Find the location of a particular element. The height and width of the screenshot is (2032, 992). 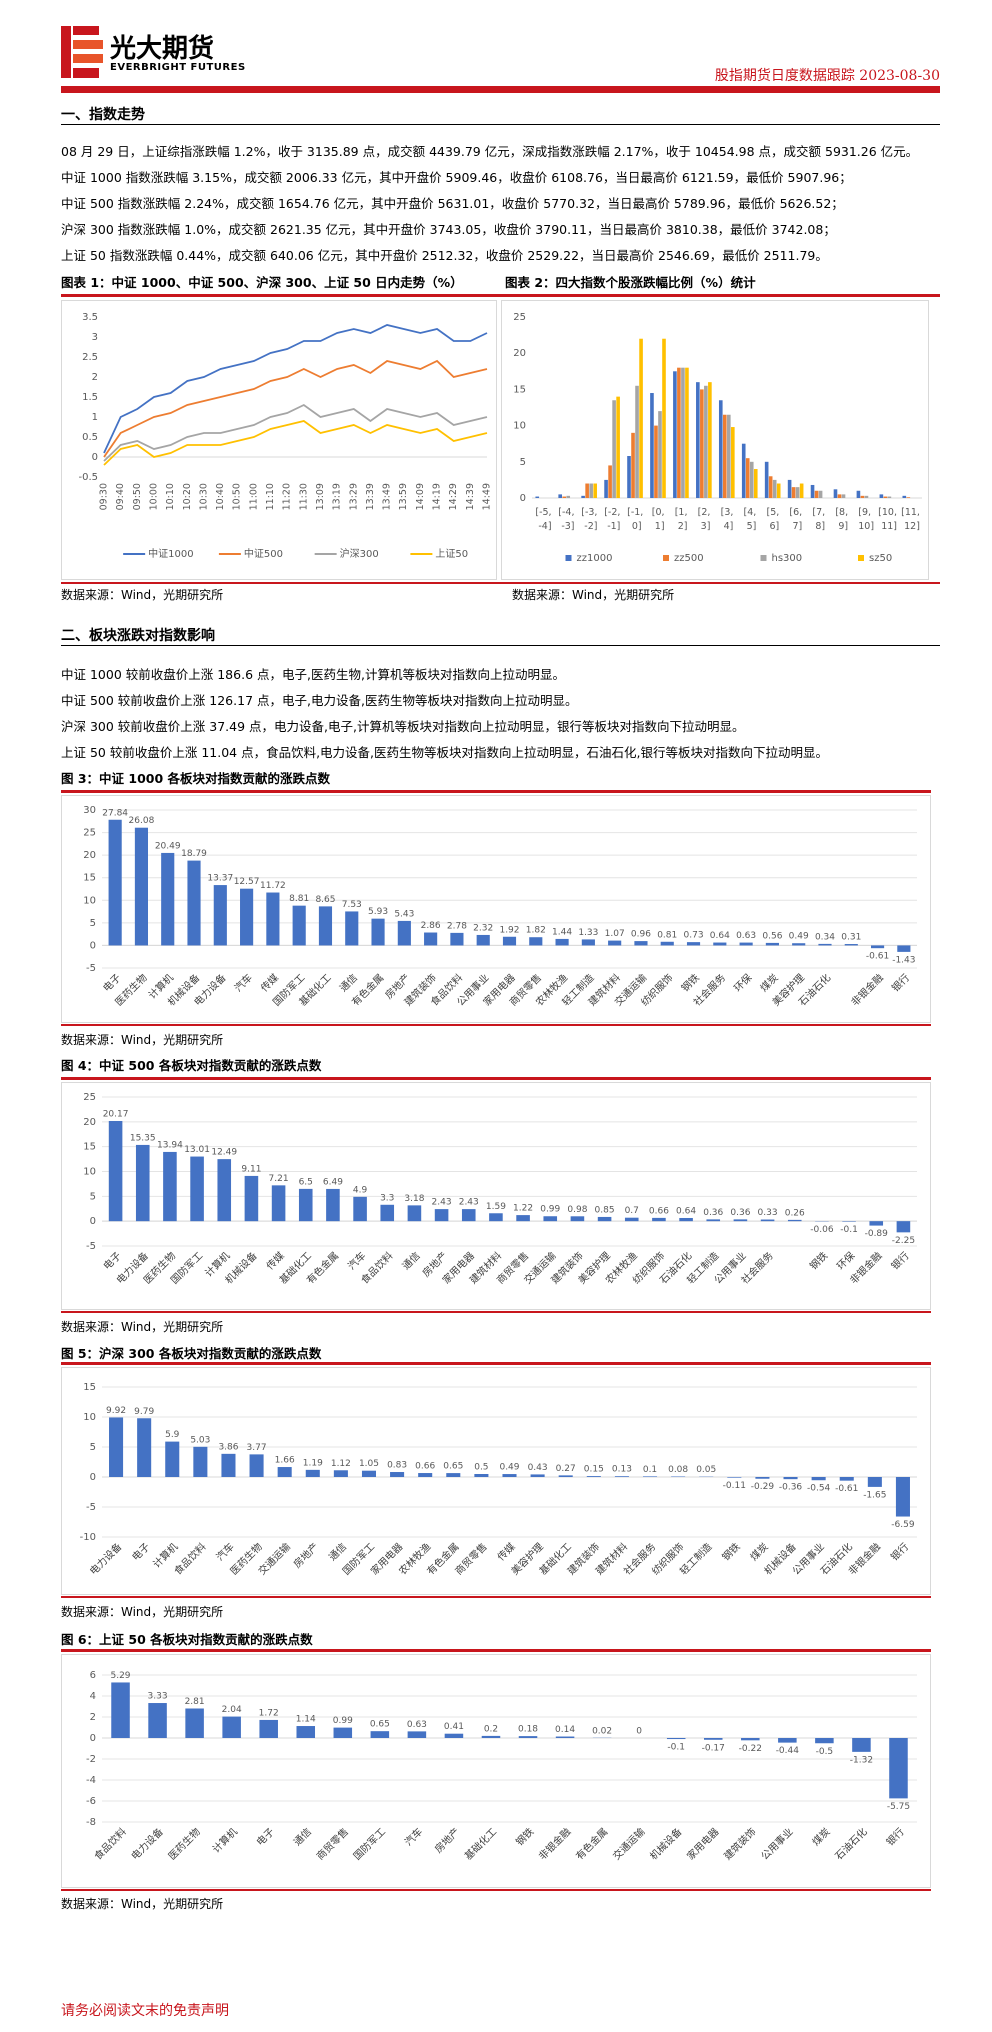

x-tick-label: 14:29 is located at coordinates (453, 496).